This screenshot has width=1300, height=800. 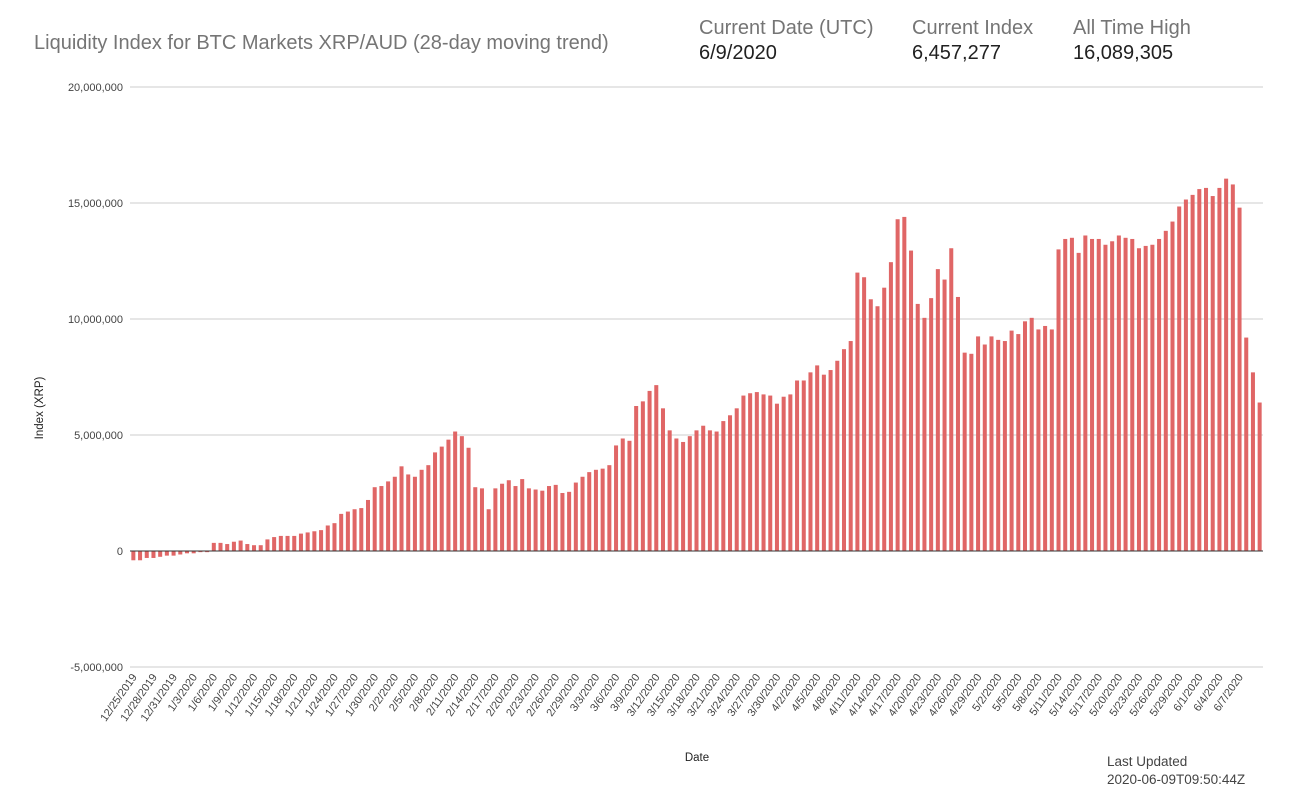 What do you see at coordinates (973, 28) in the screenshot?
I see `stat-label: Current Index` at bounding box center [973, 28].